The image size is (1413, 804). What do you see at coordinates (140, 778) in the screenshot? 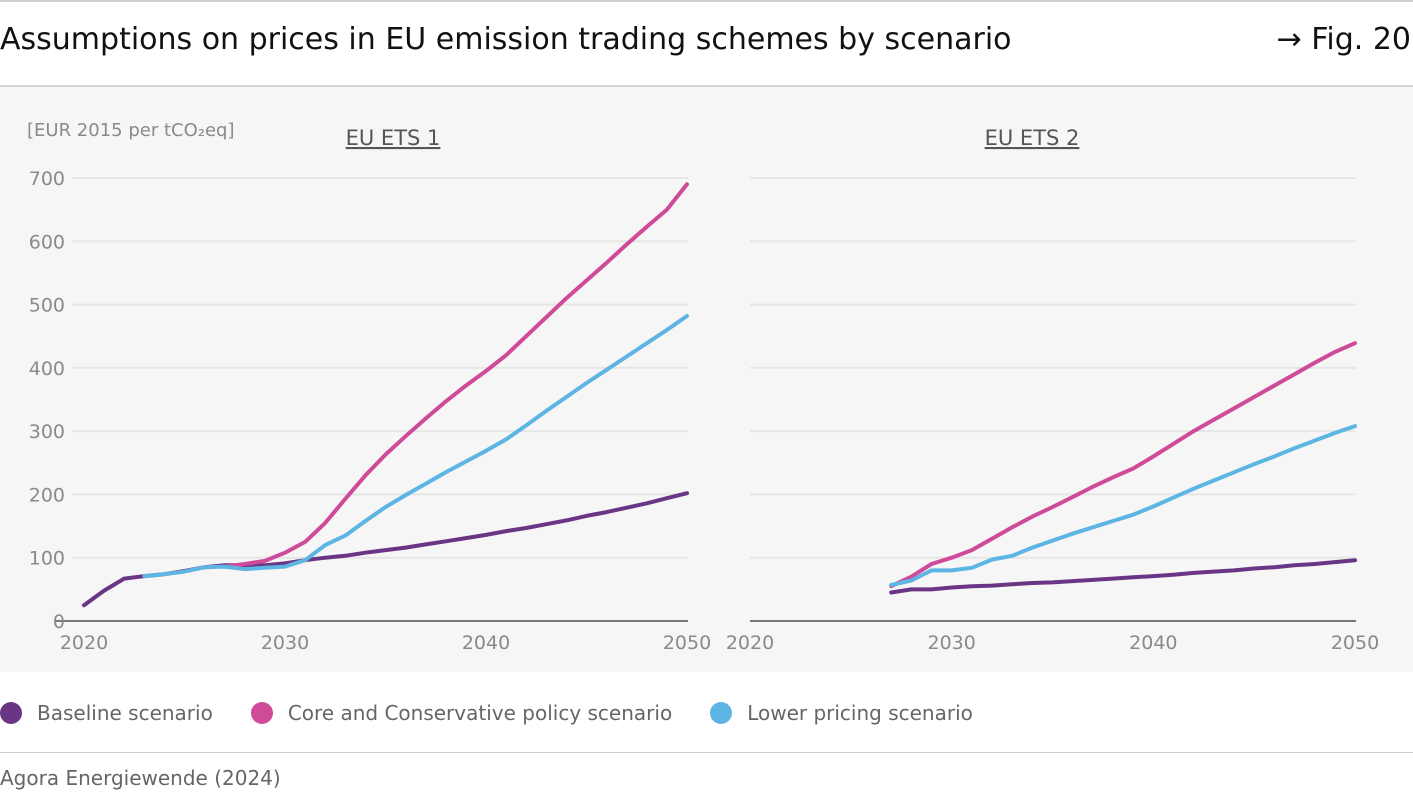
I see `source-note: Agora Energiewende (2024)` at bounding box center [140, 778].